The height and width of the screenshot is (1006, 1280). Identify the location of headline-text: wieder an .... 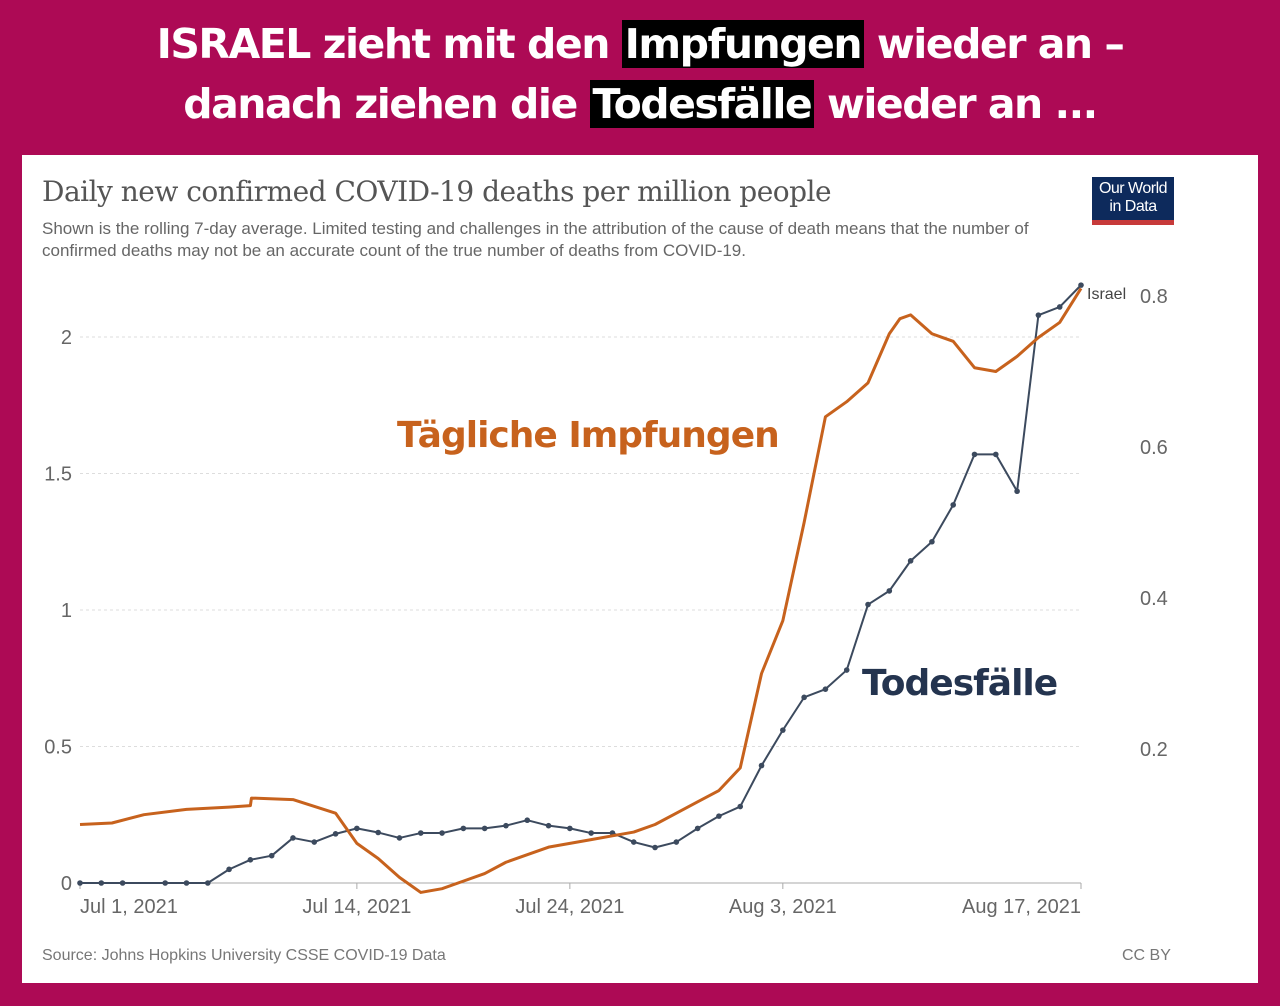
(956, 104).